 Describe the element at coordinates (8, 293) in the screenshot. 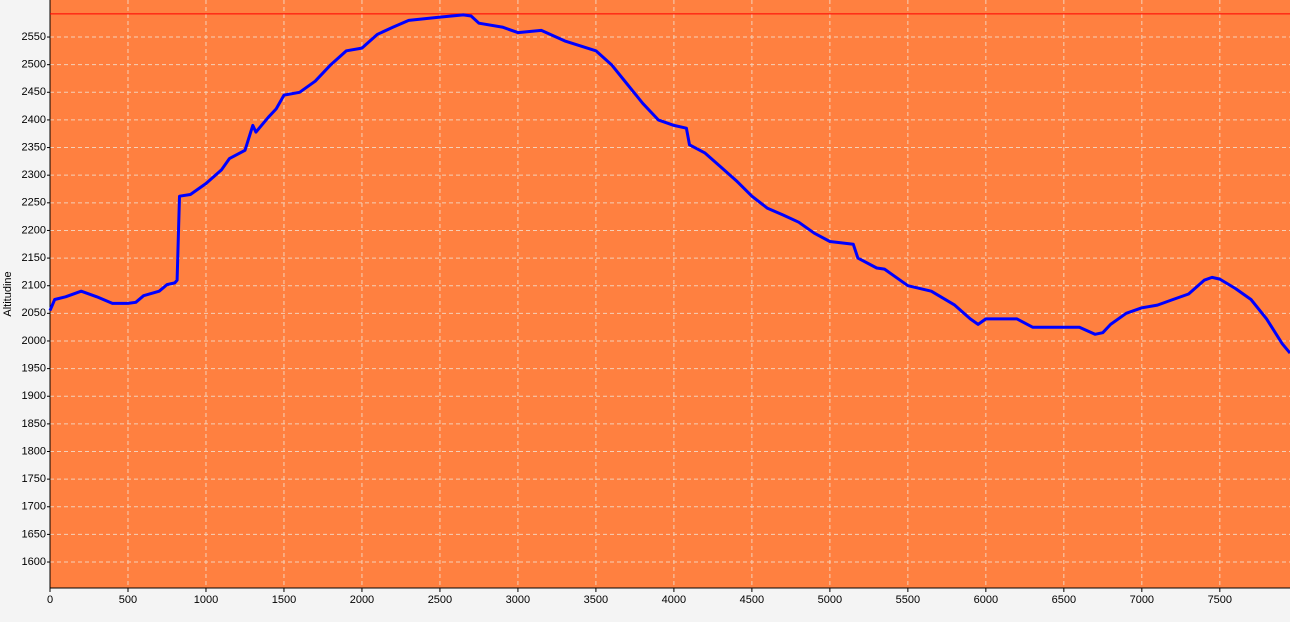

I see `y-axis-label: Altitudine` at that location.